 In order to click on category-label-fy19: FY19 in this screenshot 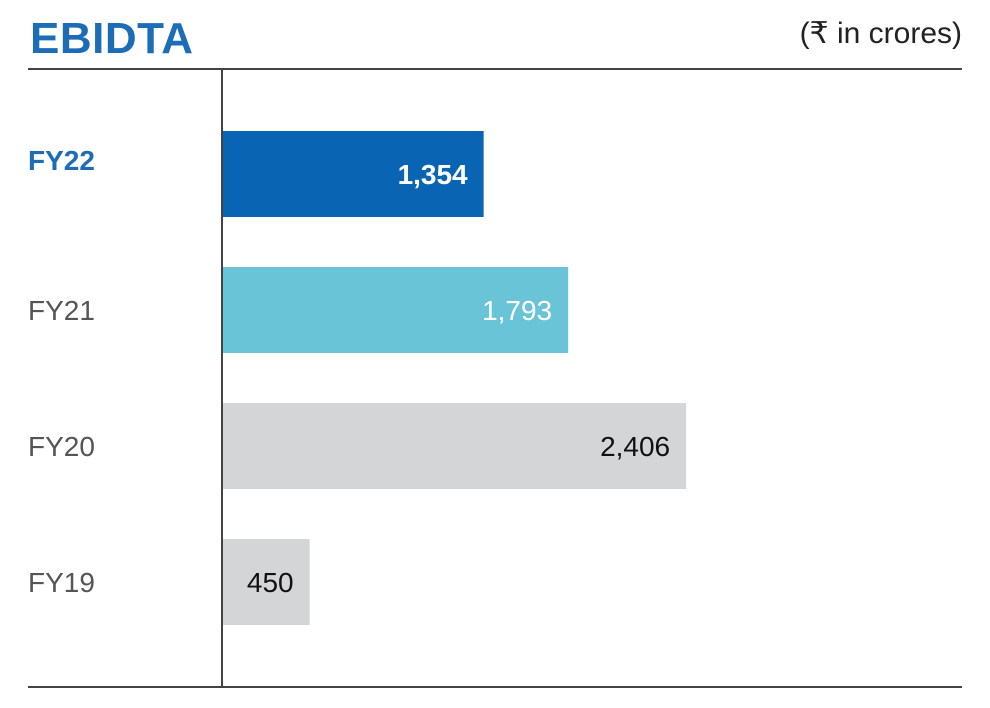, I will do `click(61, 582)`.